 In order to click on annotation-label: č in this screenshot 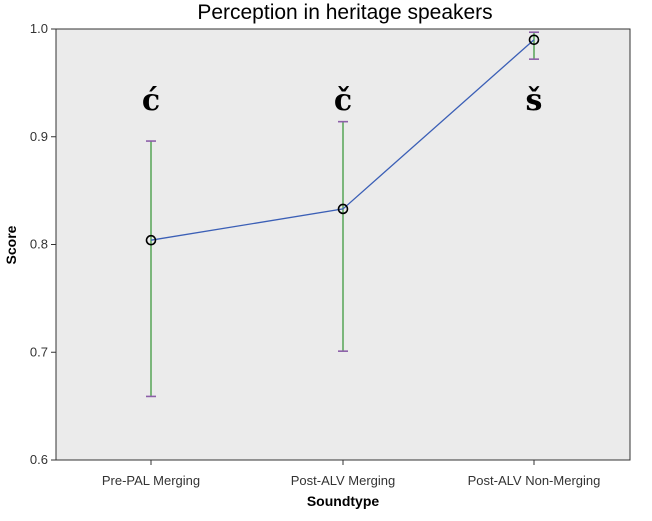, I will do `click(343, 100)`.